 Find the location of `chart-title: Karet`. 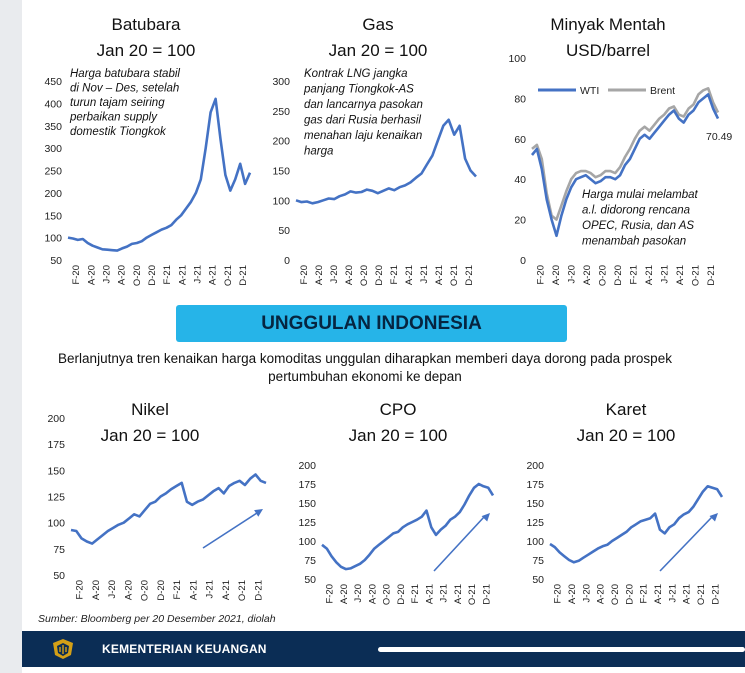

chart-title: Karet is located at coordinates (626, 409).